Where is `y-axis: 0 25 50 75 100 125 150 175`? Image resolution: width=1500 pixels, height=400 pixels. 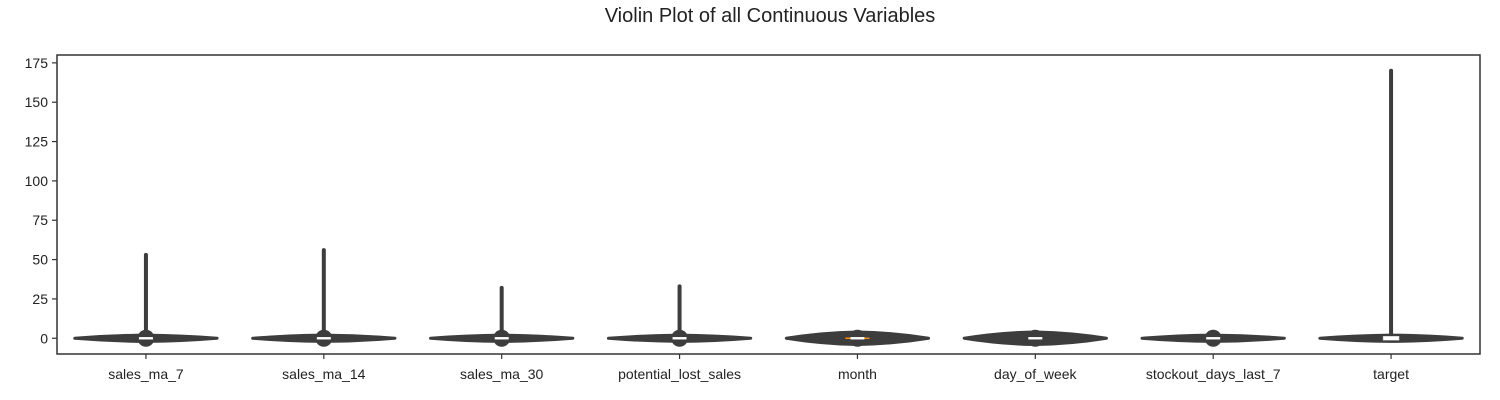
y-axis: 0 25 50 75 100 125 150 175 is located at coordinates (41, 200).